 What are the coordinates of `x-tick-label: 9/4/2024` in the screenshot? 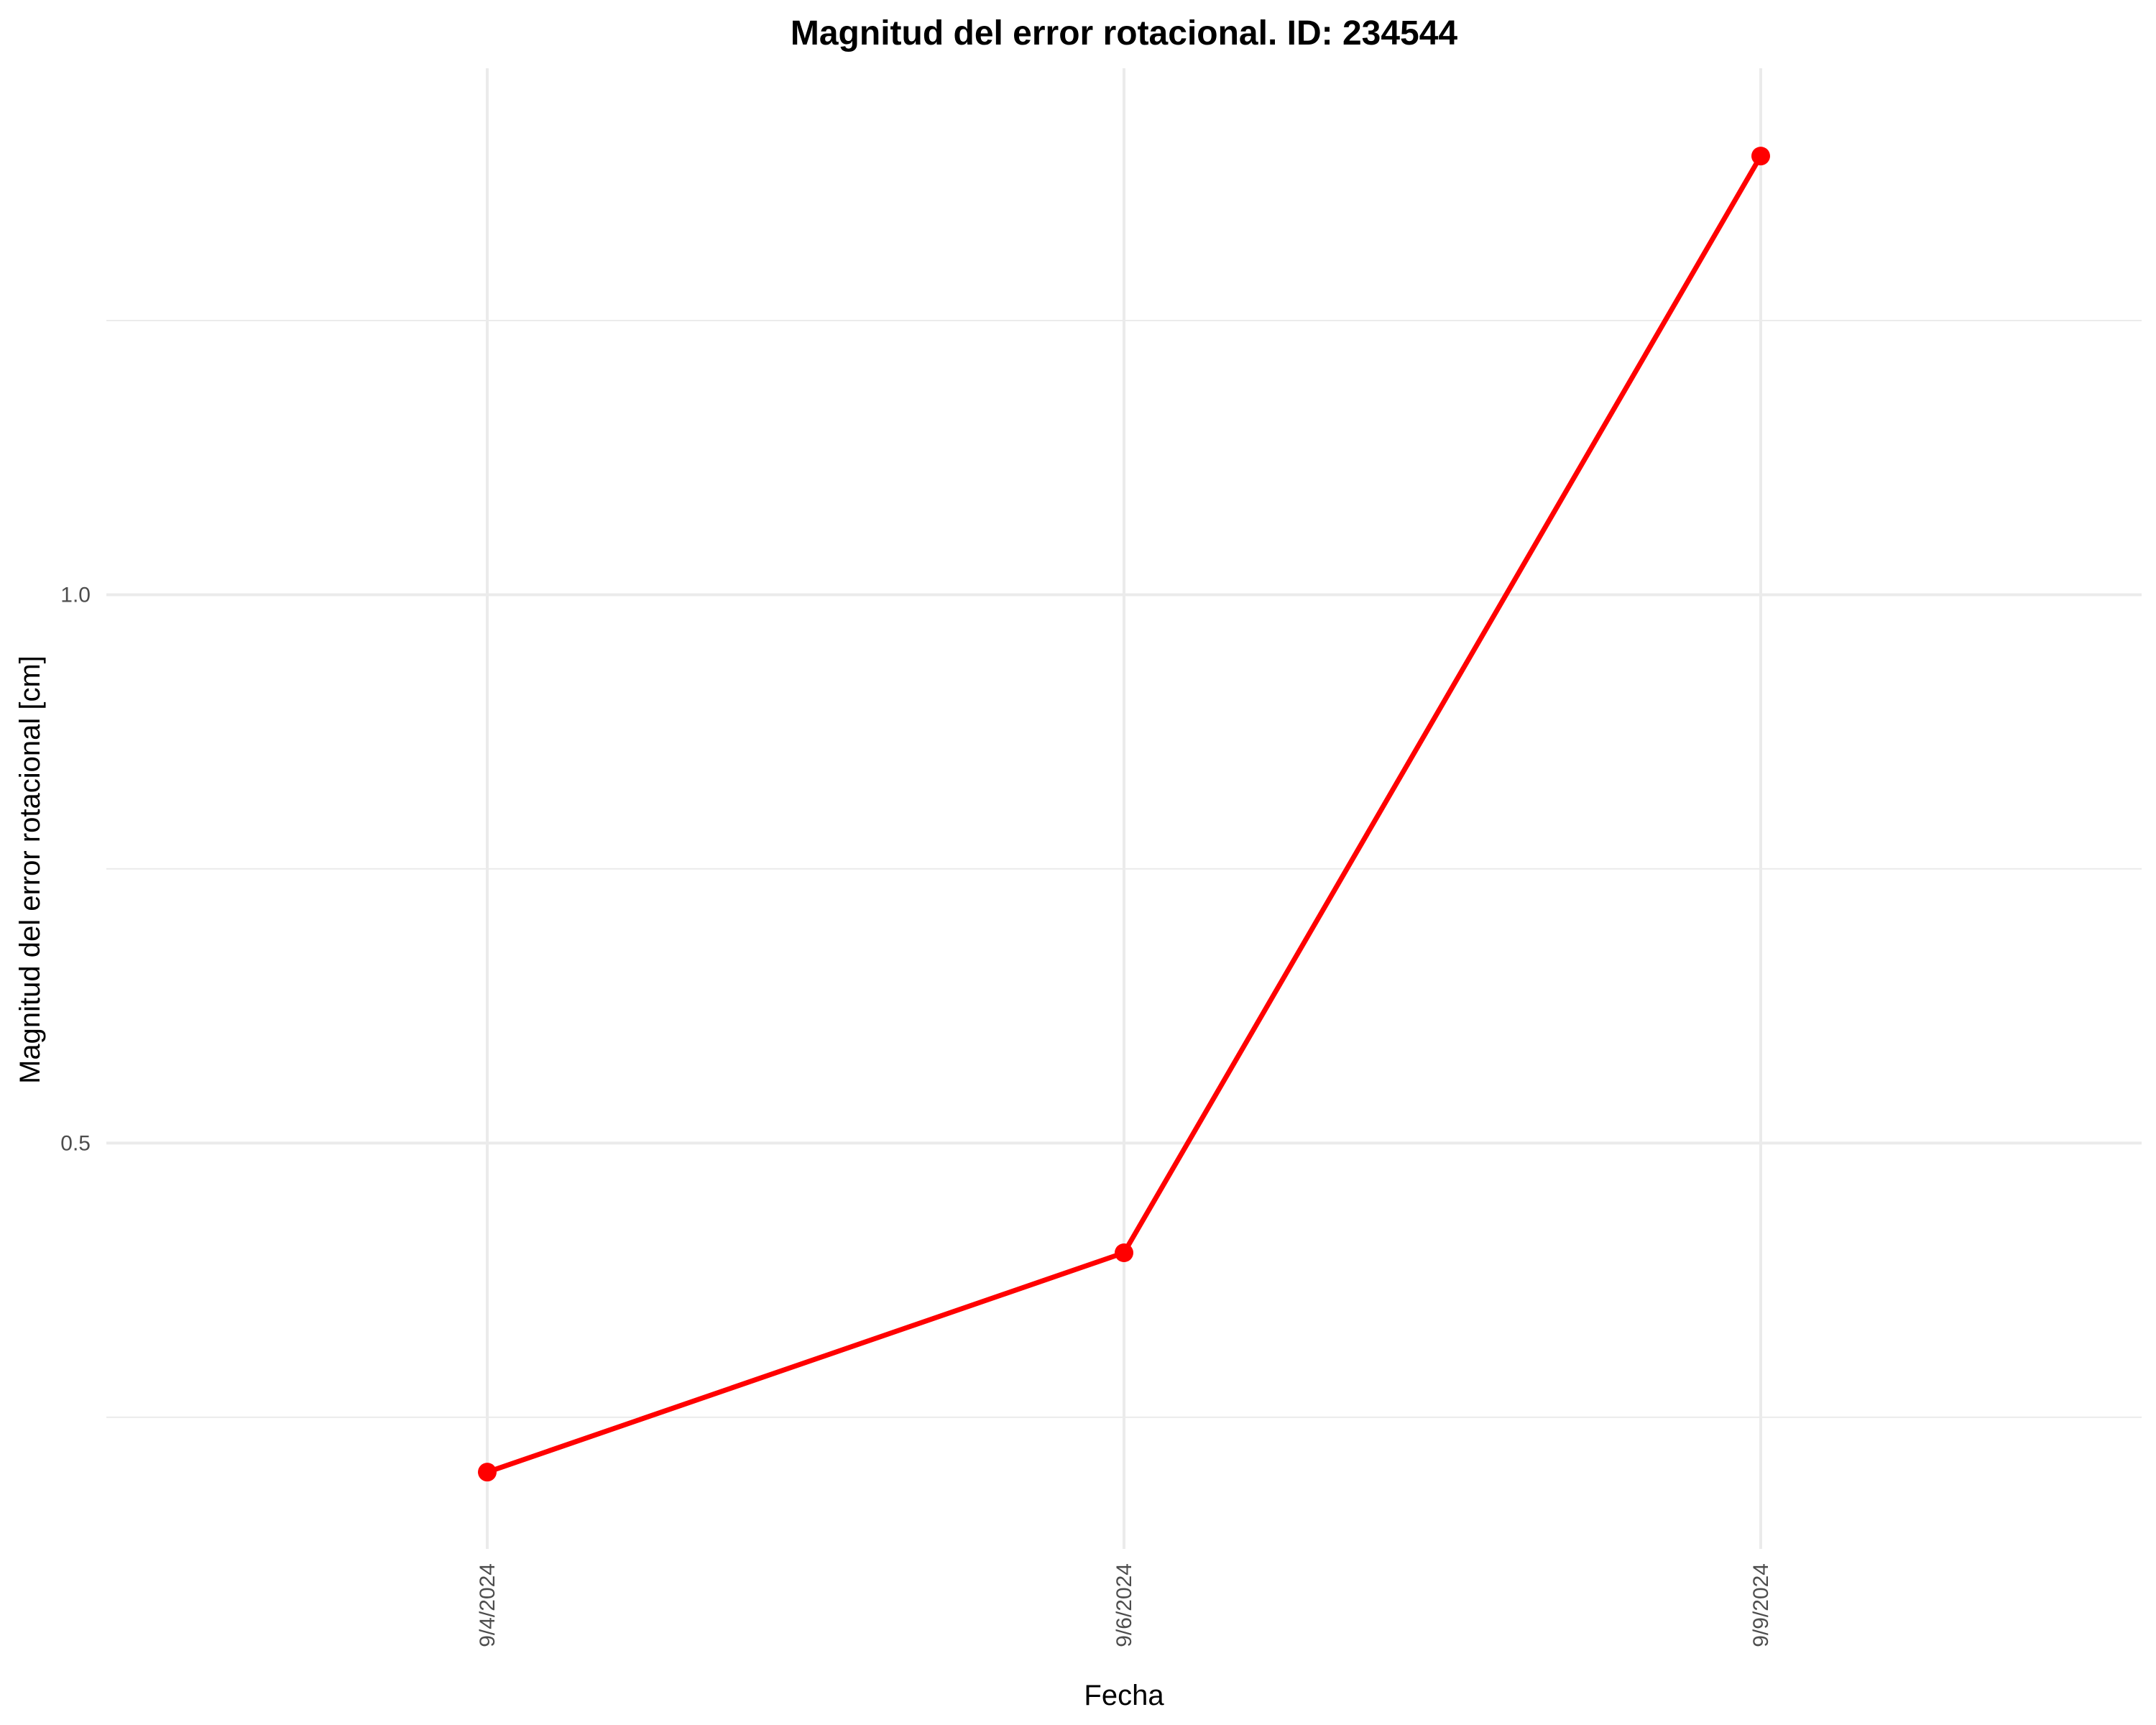 It's located at (487, 1605).